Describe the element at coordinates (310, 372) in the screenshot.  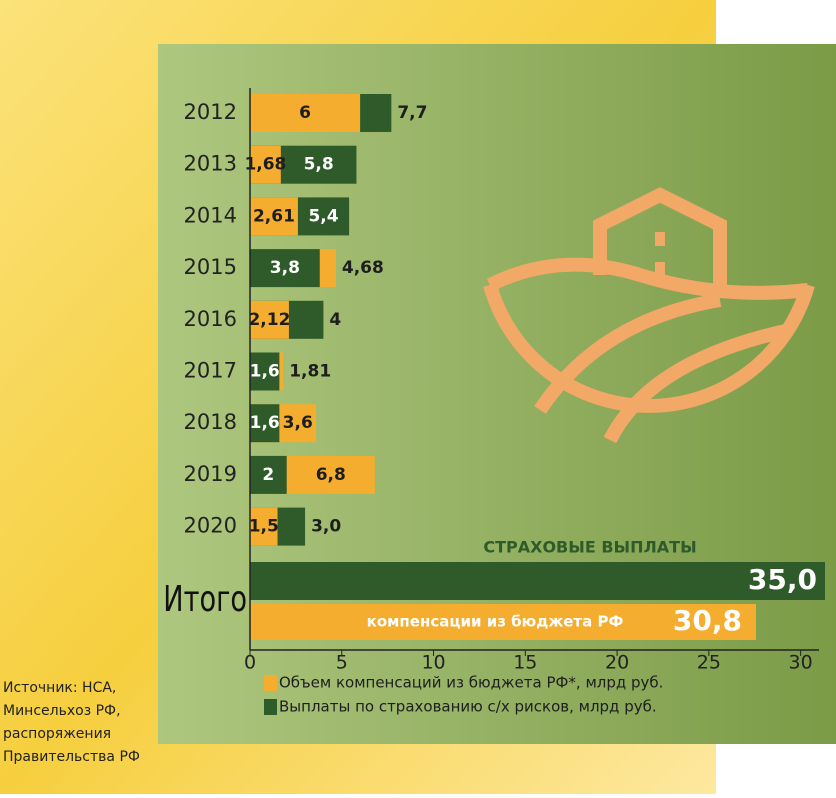
I see `value-label: 1,81` at that location.